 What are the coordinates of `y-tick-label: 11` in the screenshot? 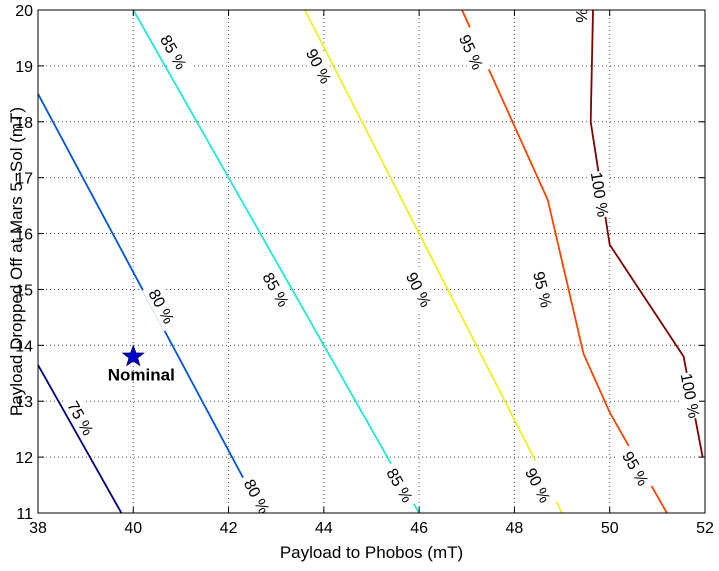 It's located at (24, 514).